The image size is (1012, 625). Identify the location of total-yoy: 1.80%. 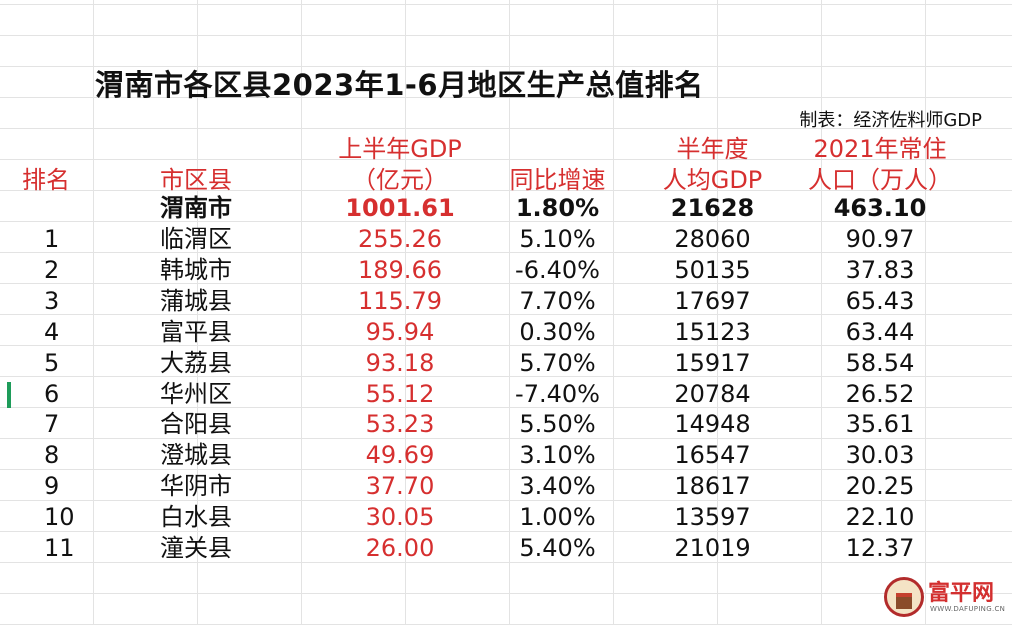
(557, 208).